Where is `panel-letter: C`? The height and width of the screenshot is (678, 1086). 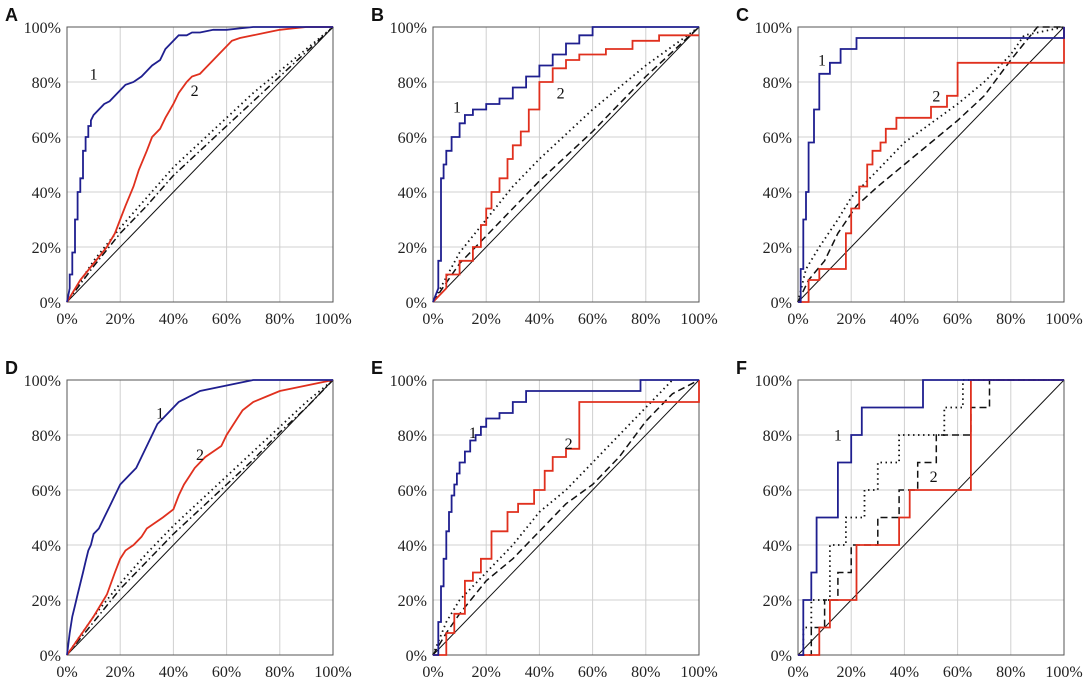
panel-letter: C is located at coordinates (742, 15).